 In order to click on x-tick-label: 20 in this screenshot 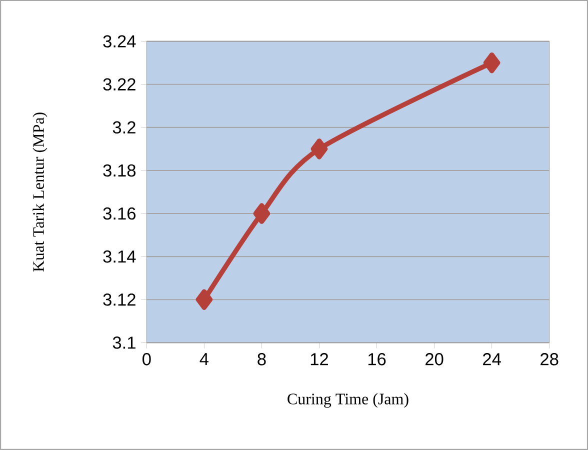, I will do `click(435, 359)`.